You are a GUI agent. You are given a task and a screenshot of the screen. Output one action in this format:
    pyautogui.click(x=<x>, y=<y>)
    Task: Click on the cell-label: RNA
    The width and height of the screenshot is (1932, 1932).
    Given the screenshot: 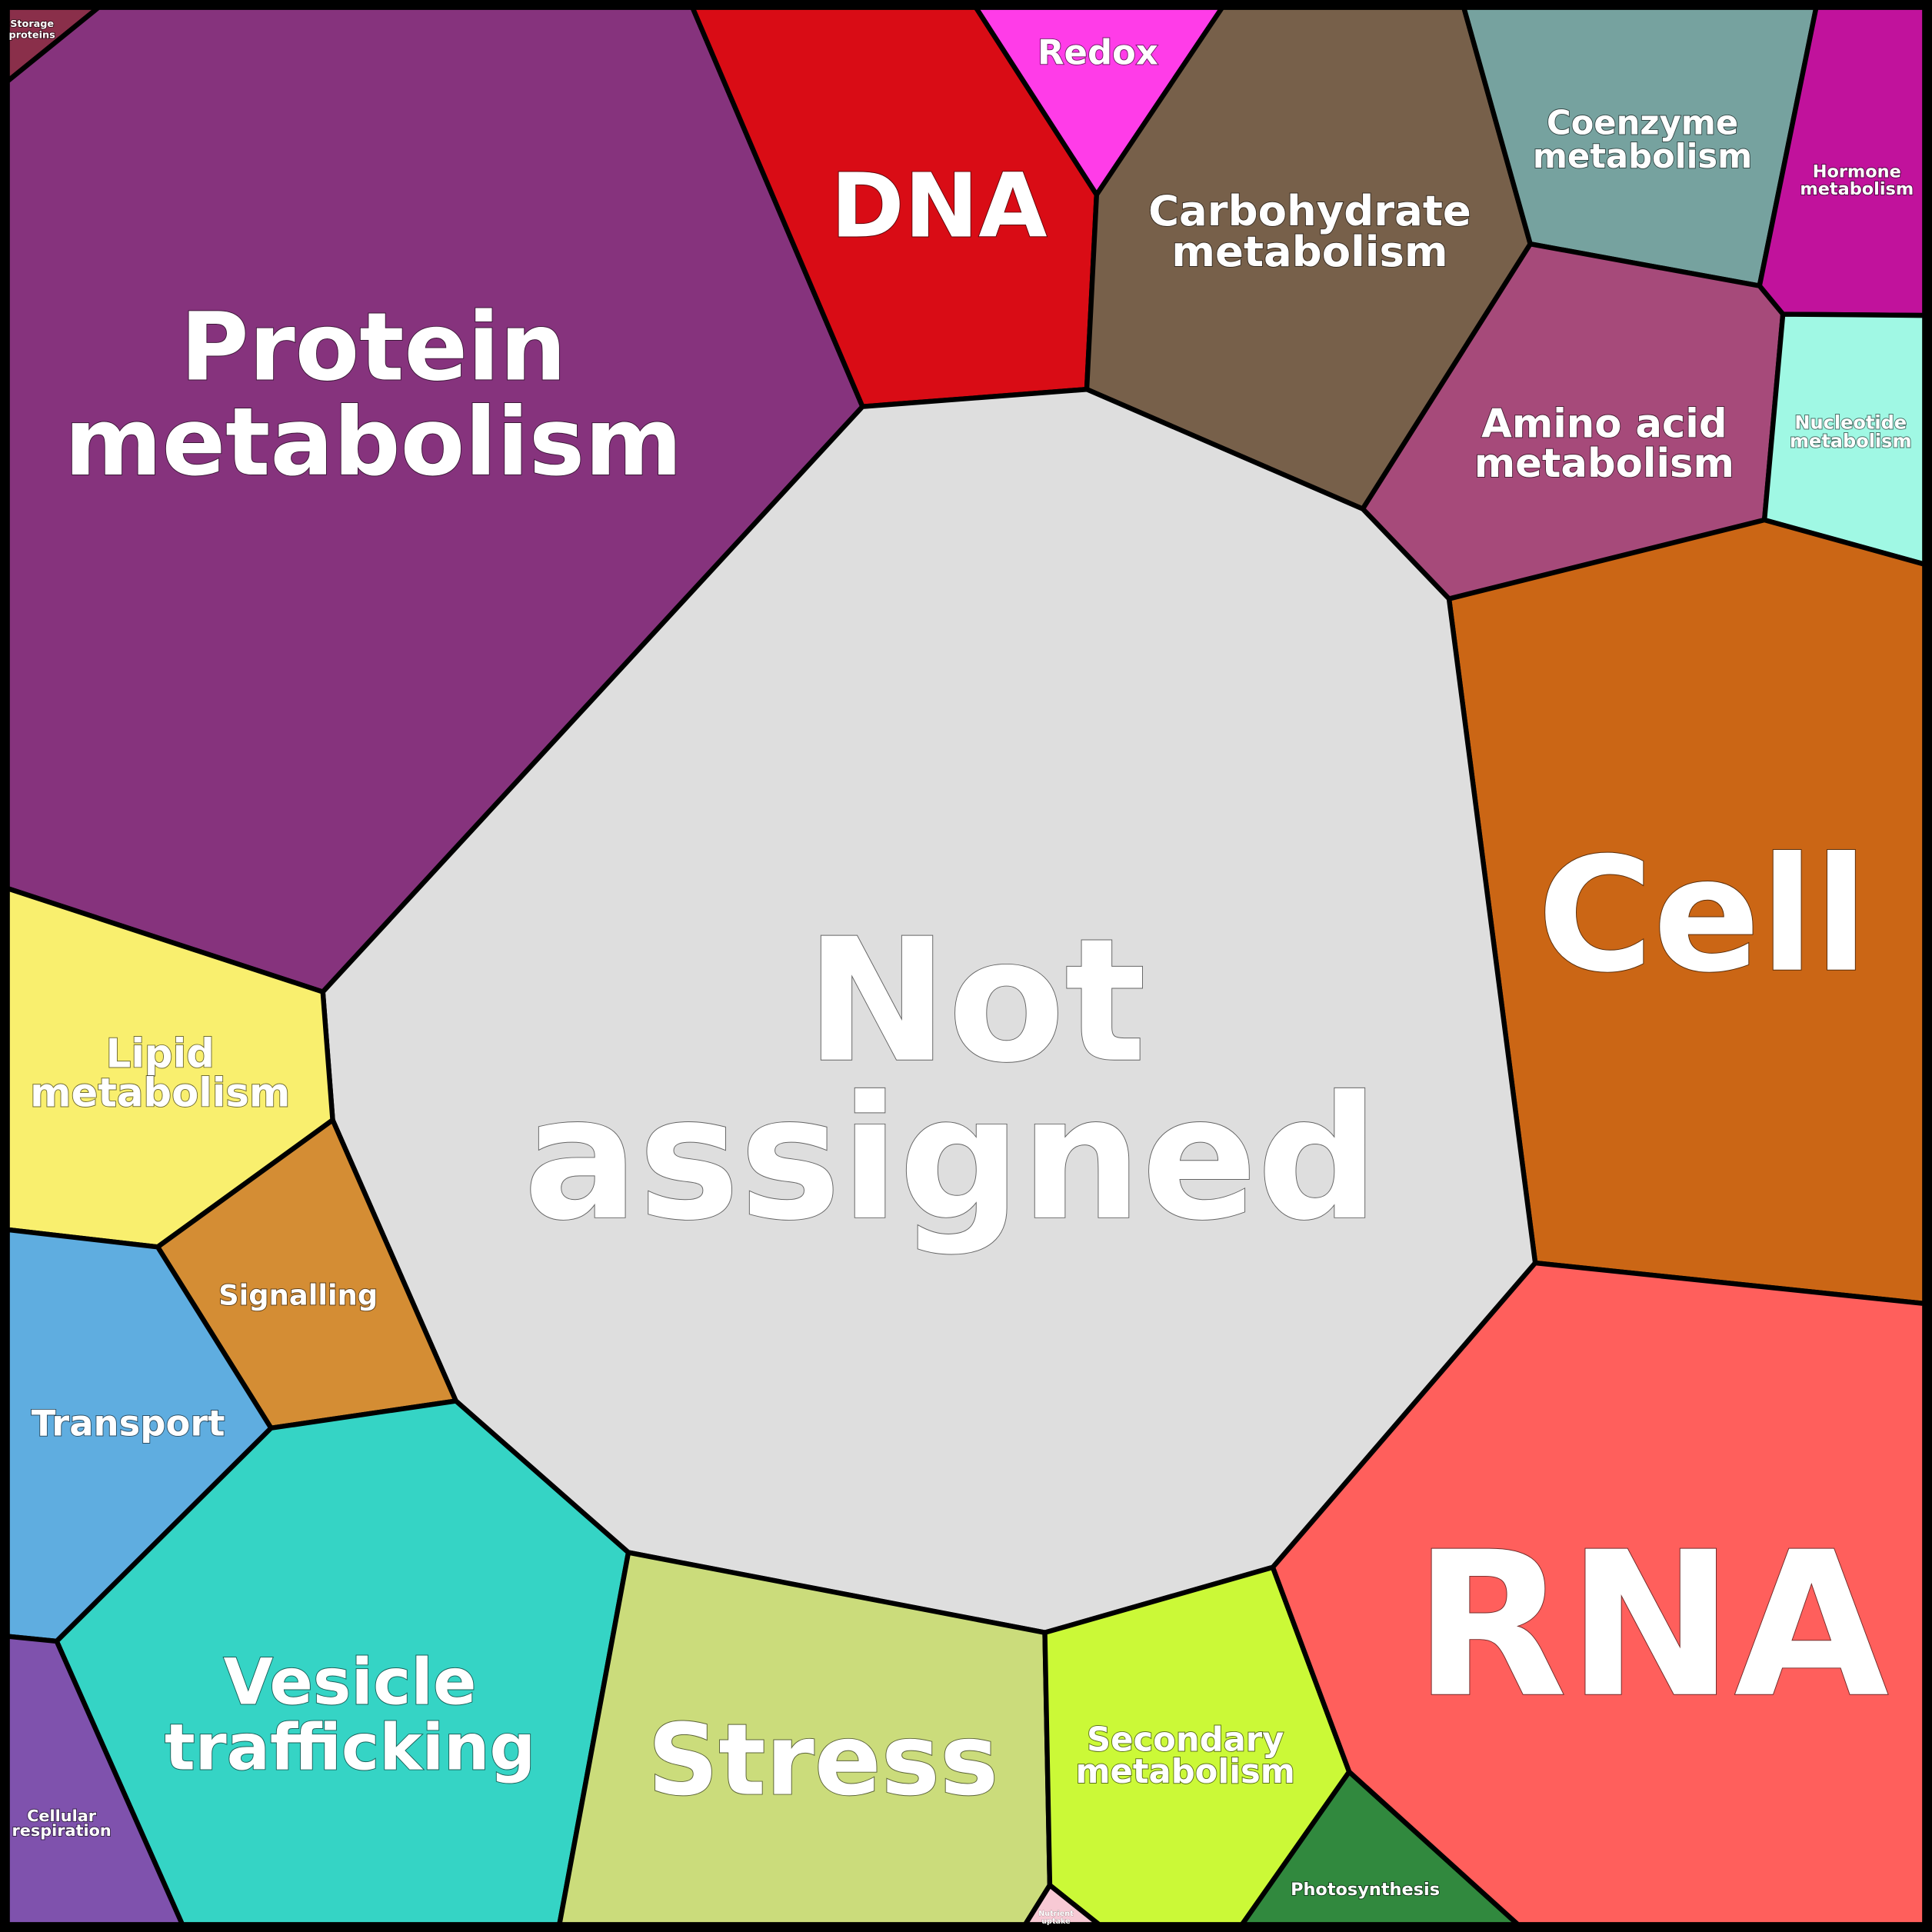 What is the action you would take?
    pyautogui.click(x=1652, y=1626)
    